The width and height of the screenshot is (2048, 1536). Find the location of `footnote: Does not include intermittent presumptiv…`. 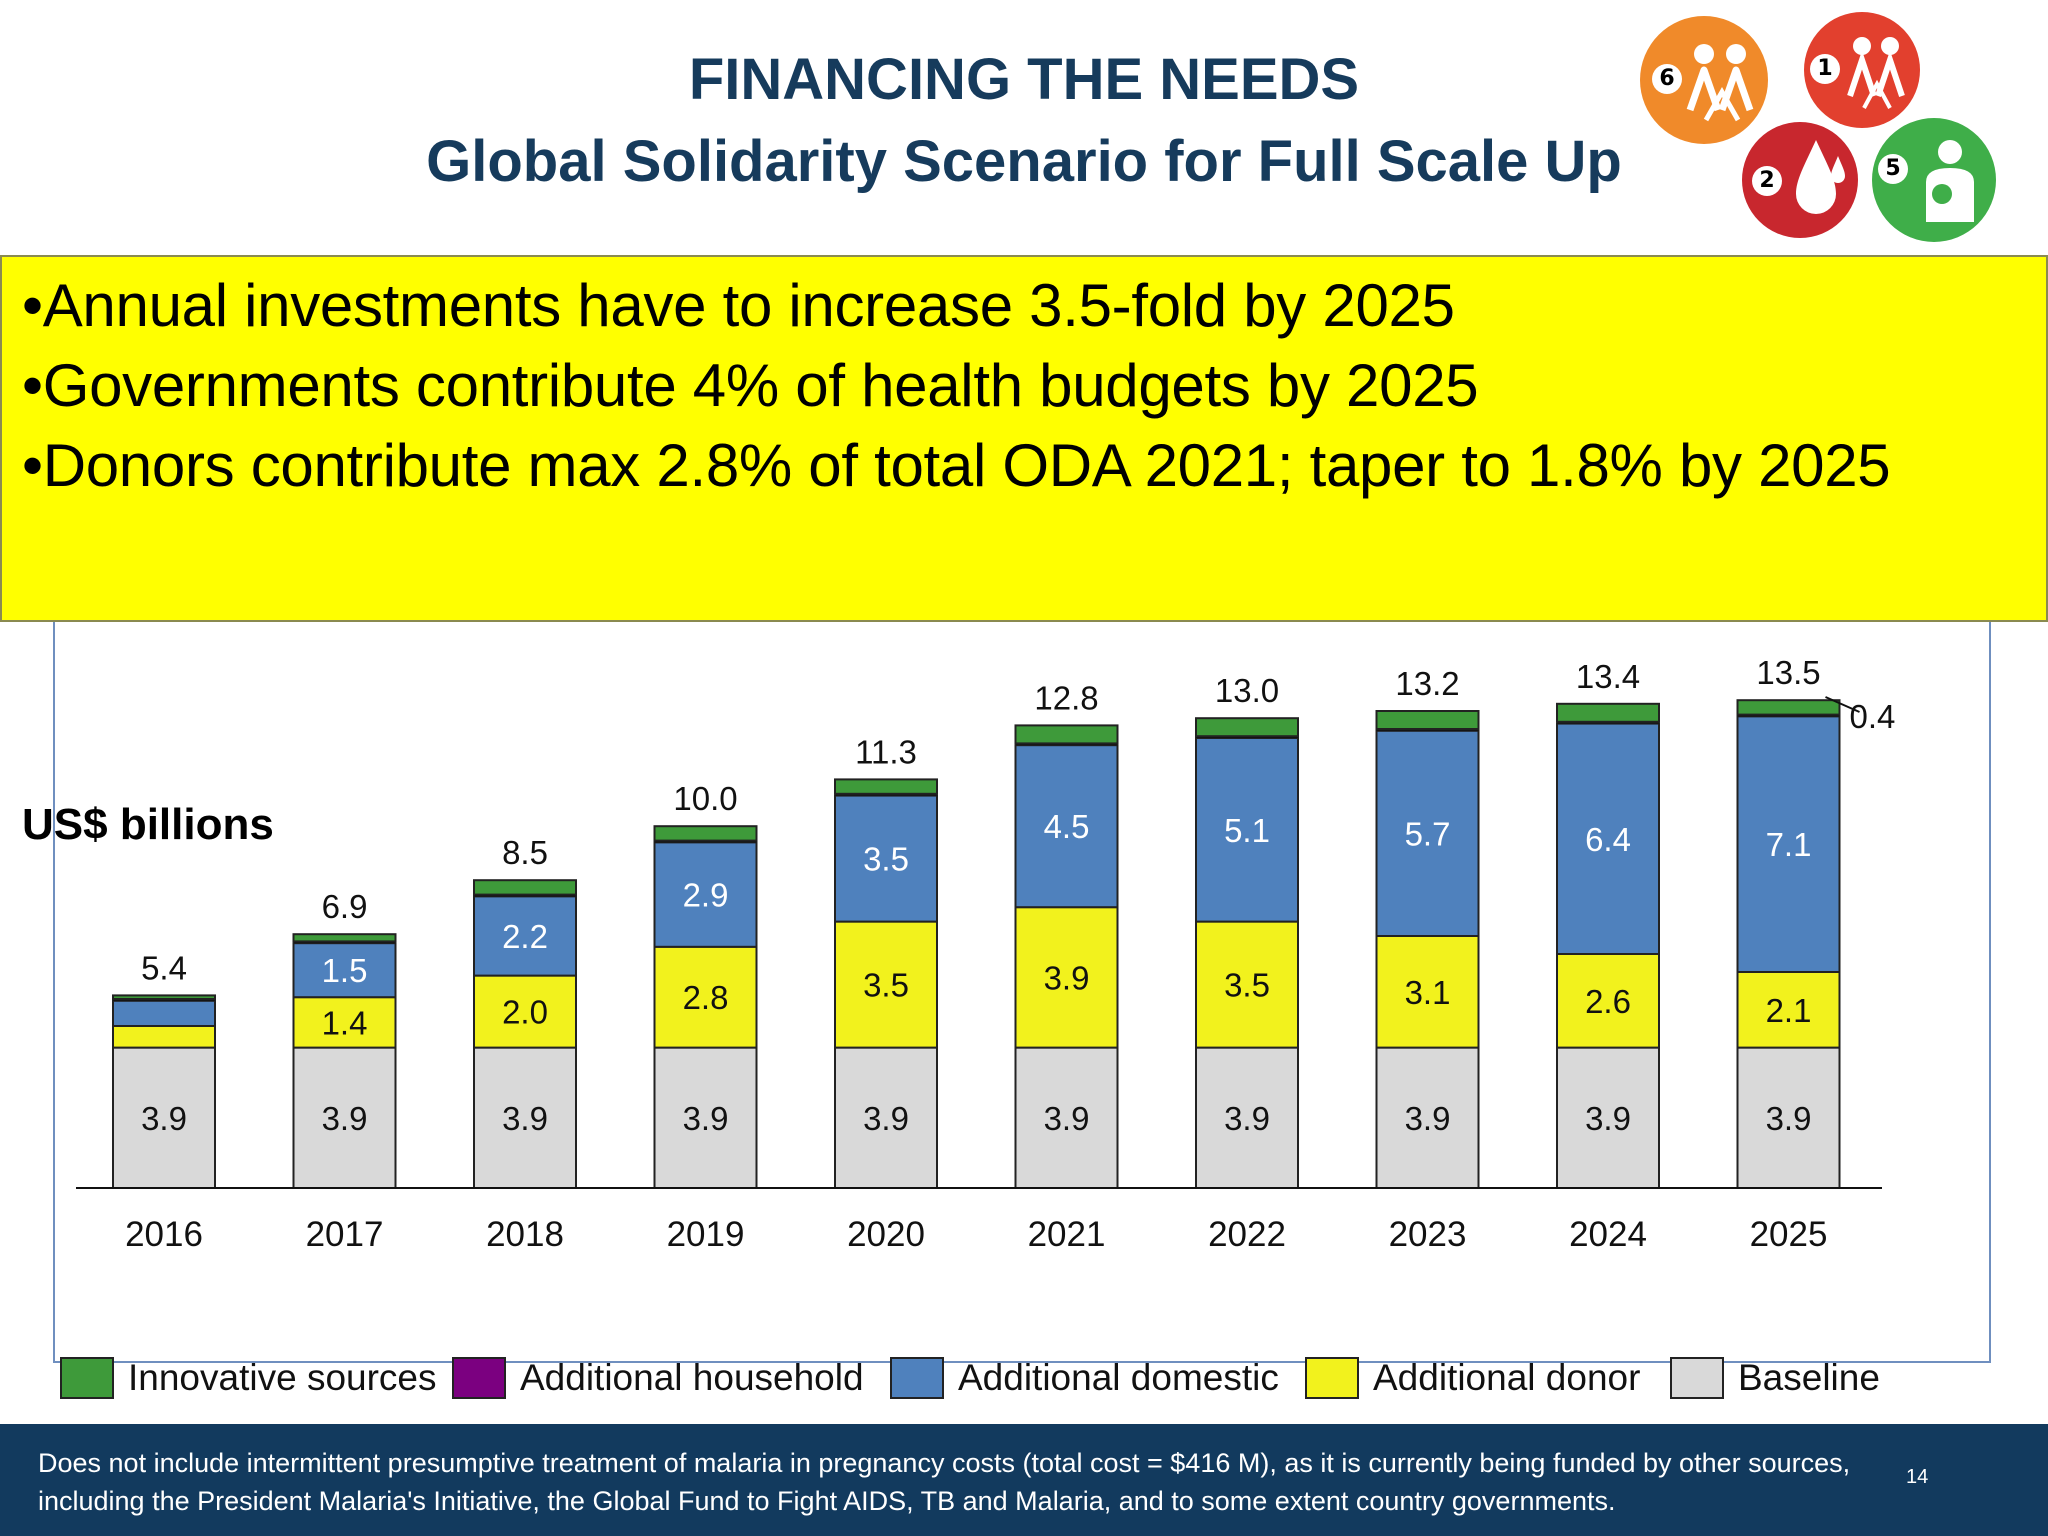

footnote: Does not include intermittent presumptiv… is located at coordinates (944, 1482).